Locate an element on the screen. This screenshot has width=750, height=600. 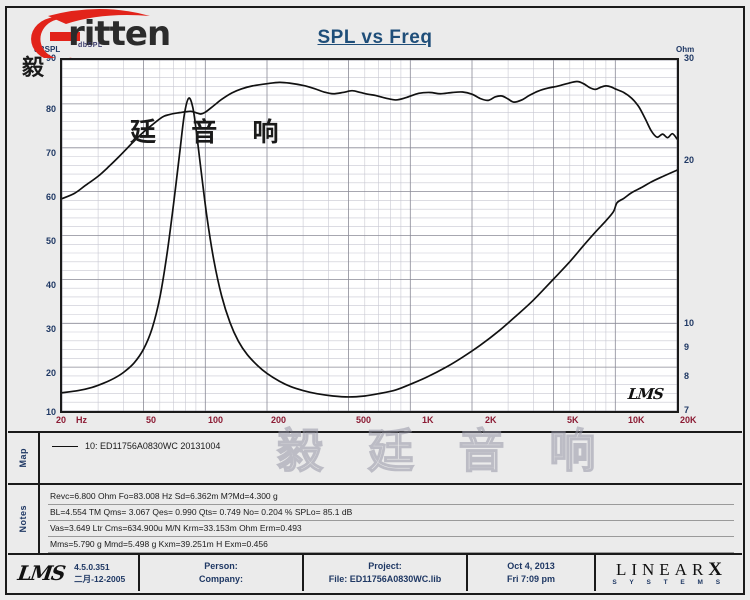
brand-chinese-mark: 毅 is located at coordinates (36, 67).